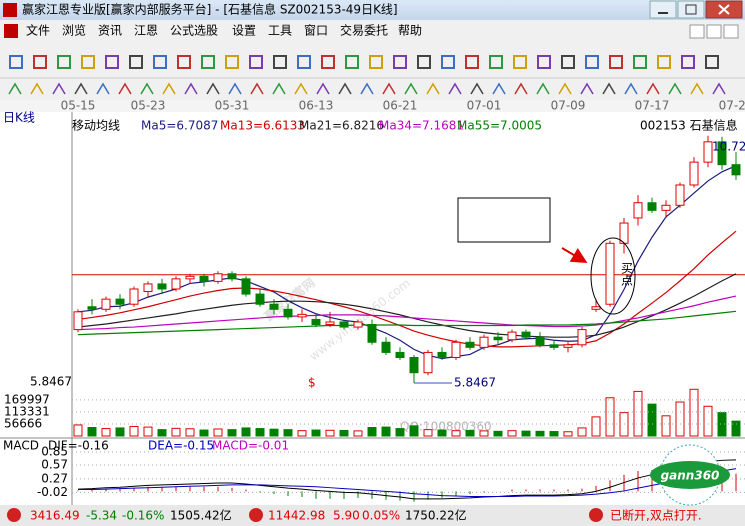  I want to click on menu-item: 公式选股, so click(194, 31).